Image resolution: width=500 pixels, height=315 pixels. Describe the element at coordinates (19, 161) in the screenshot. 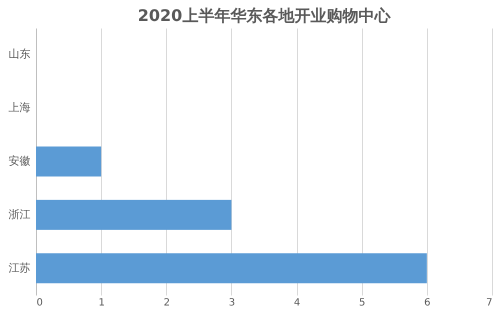

I see `y-tick-label: 安徽` at that location.